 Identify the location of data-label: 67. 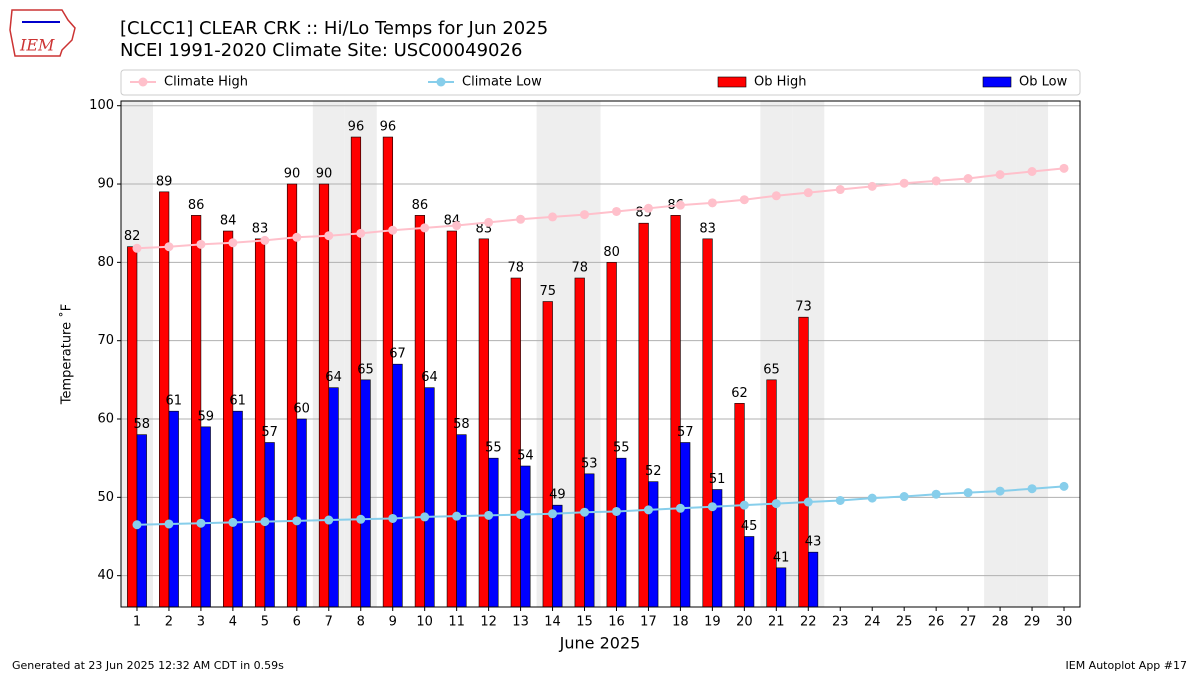
(397, 354).